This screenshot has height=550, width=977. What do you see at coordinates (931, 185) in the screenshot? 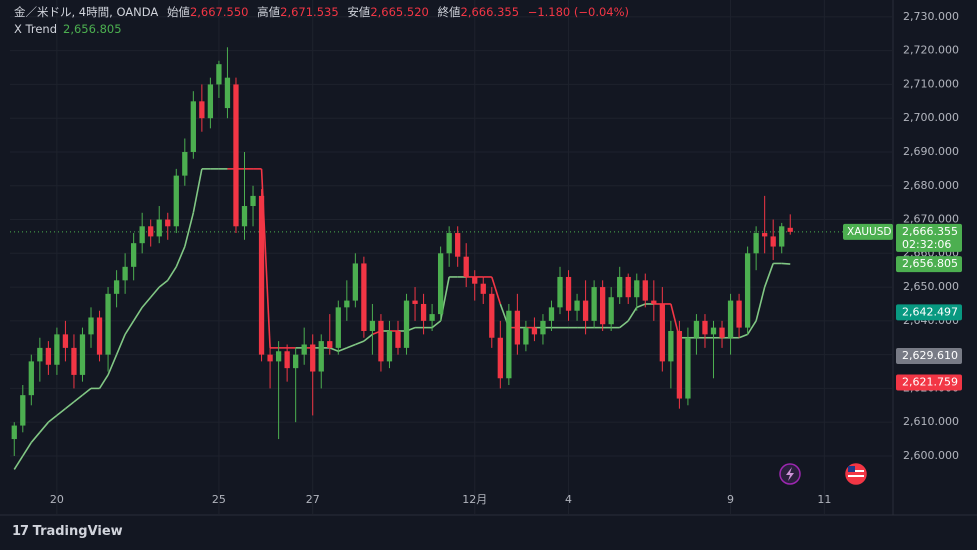
I see `y-tick-label: 2,680.000` at bounding box center [931, 185].